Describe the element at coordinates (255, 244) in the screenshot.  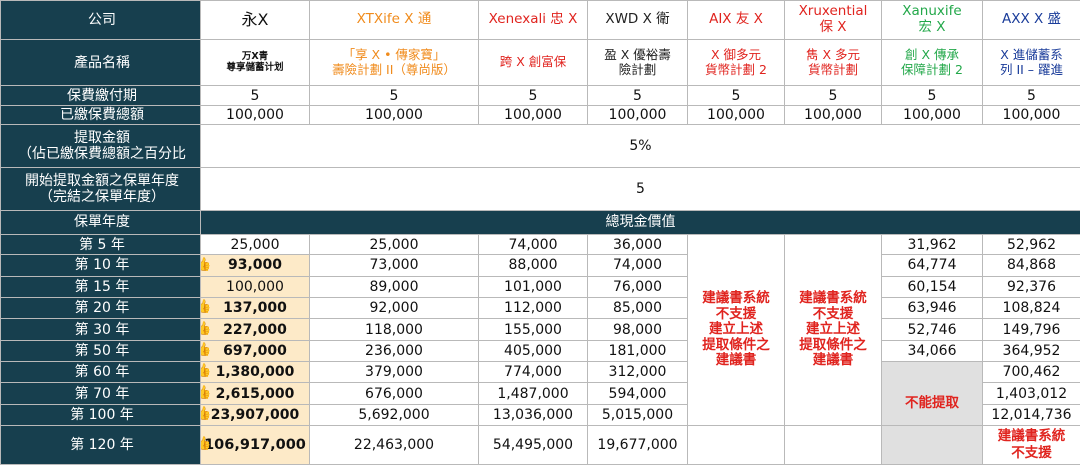
I see `cash-value-cell: 25,000` at that location.